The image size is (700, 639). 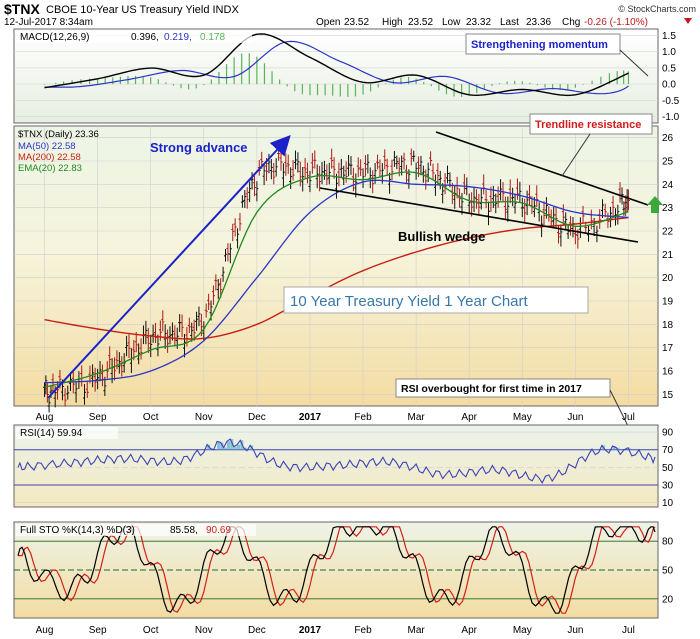 I want to click on price-x-label: Apr, so click(x=469, y=417).